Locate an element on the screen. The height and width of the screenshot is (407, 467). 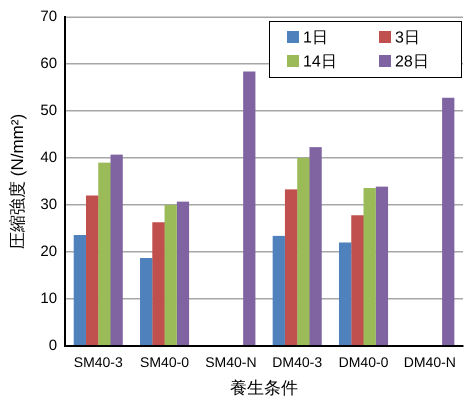
x-tick-label: DM40-N is located at coordinates (430, 362).